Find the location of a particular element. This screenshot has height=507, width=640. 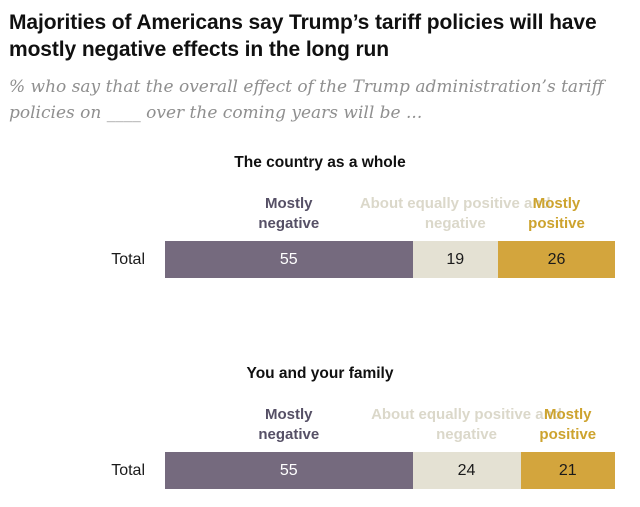

bar-segment-mostly-positive: 21 is located at coordinates (567, 470).